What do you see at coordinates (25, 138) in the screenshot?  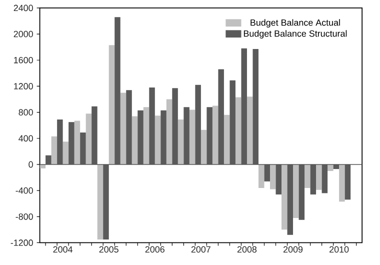 I see `y-tick-label: 400` at bounding box center [25, 138].